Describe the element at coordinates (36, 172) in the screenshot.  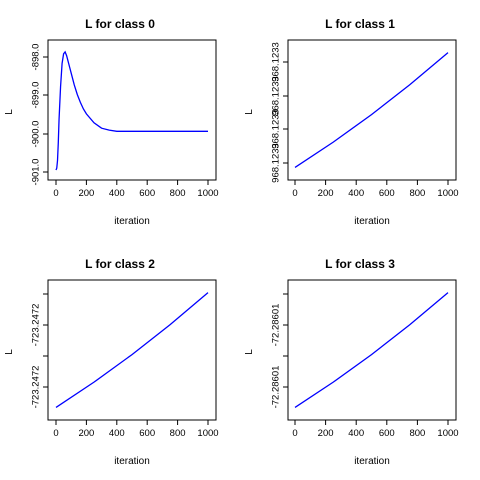
I see `y-tick-label: -901.0` at that location.